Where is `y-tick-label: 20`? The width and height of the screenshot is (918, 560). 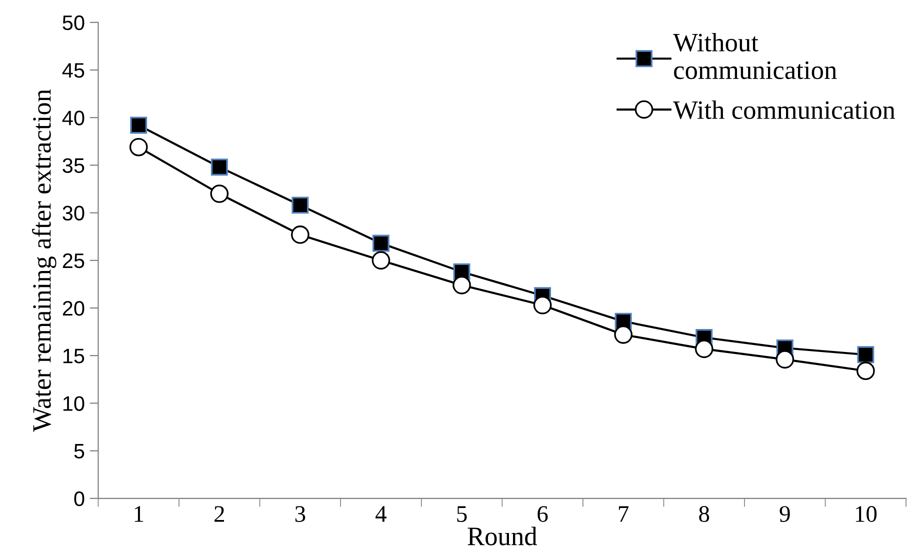
y-tick-label: 20 is located at coordinates (73, 308).